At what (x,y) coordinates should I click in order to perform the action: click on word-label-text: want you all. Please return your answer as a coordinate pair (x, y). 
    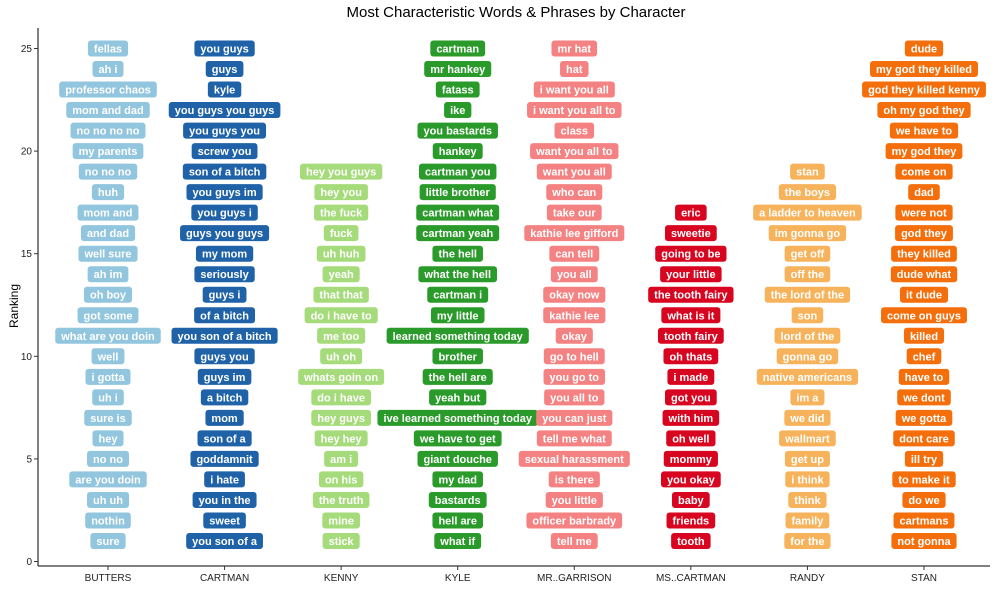
    Looking at the image, I should click on (574, 173).